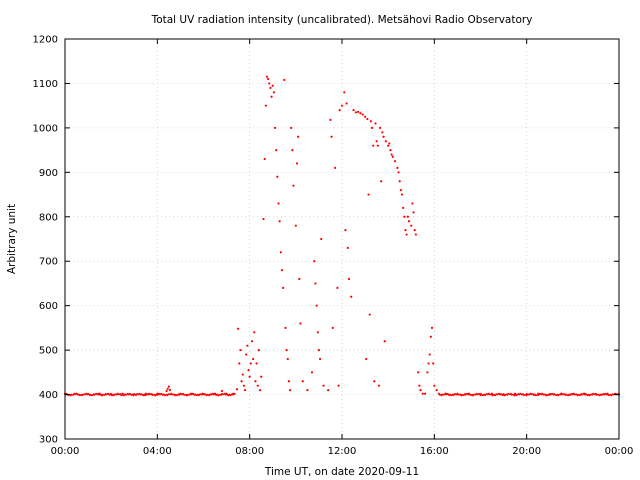  Describe the element at coordinates (48, 395) in the screenshot. I see `y-tick-label: 400` at that location.